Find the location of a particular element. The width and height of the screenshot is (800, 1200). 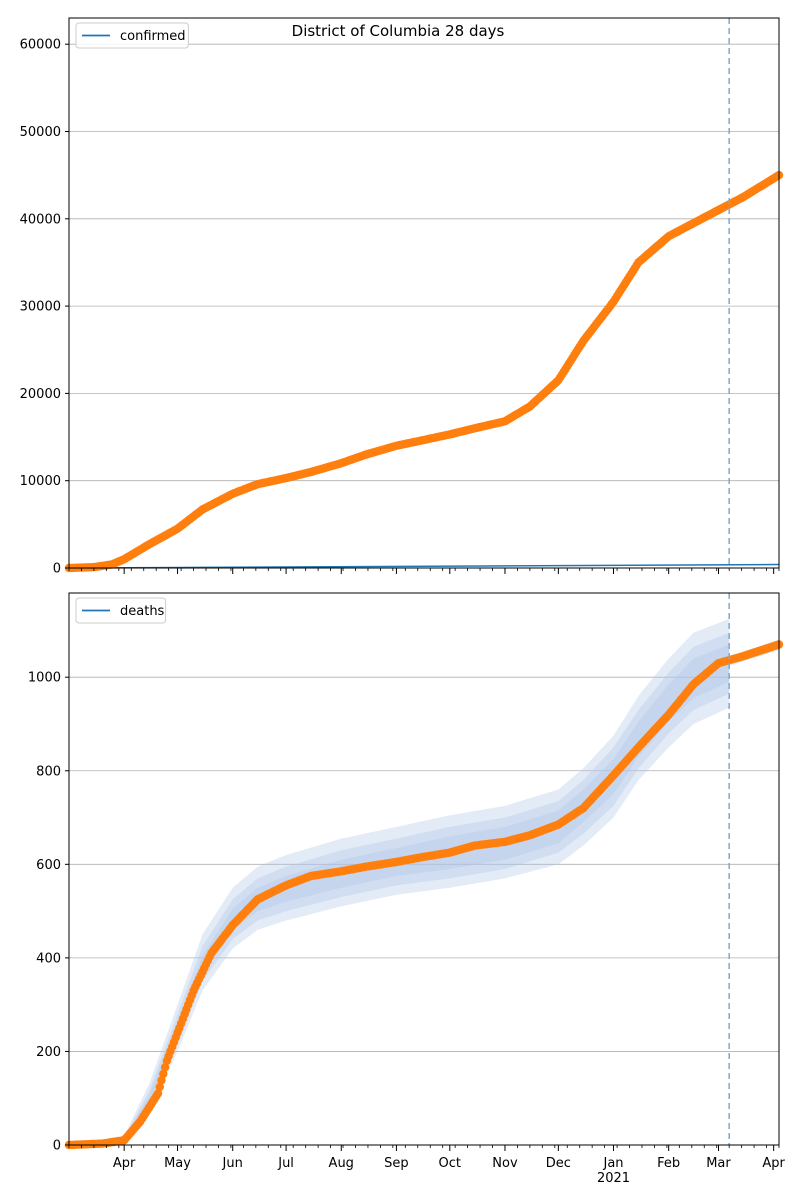

confirmed-ytick-label: 50000 is located at coordinates (40, 132).